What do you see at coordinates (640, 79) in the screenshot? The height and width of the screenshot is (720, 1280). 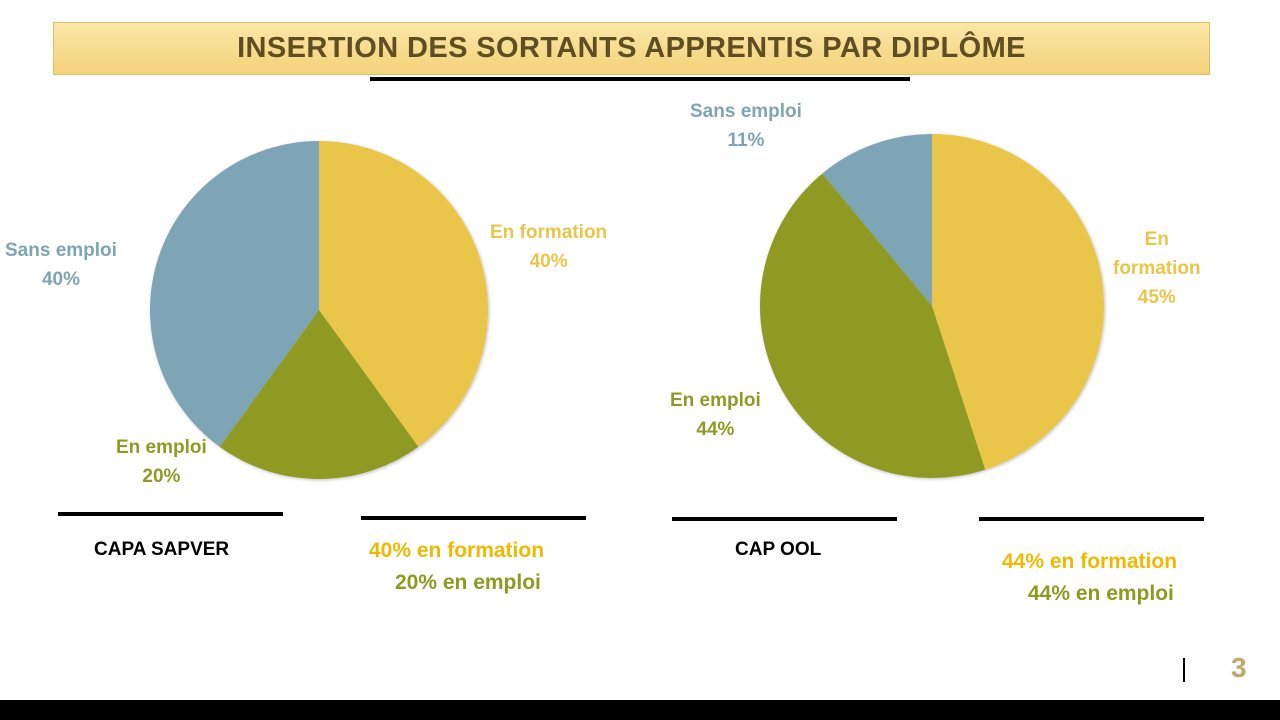 I see `title-underline` at bounding box center [640, 79].